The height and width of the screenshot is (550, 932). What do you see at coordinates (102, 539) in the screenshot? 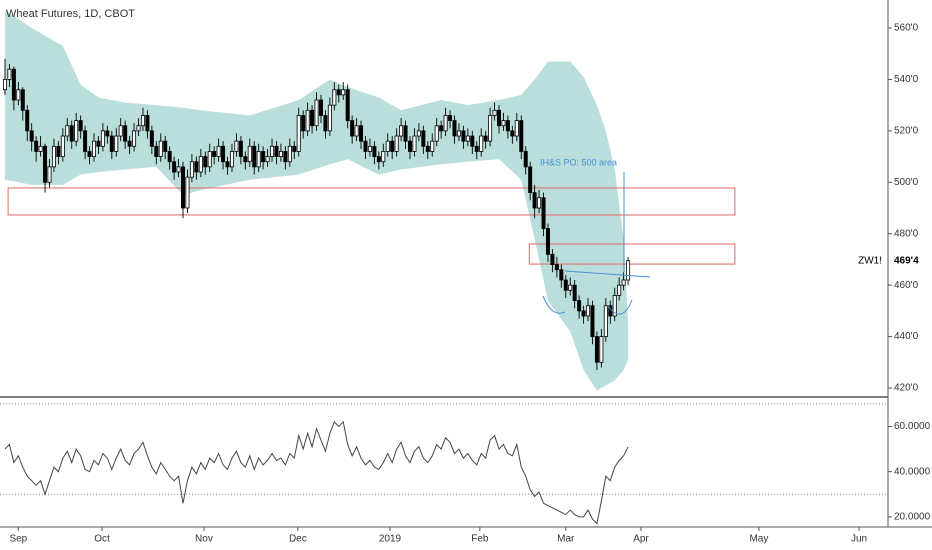
I see `x-tick-label: Oct` at bounding box center [102, 539].